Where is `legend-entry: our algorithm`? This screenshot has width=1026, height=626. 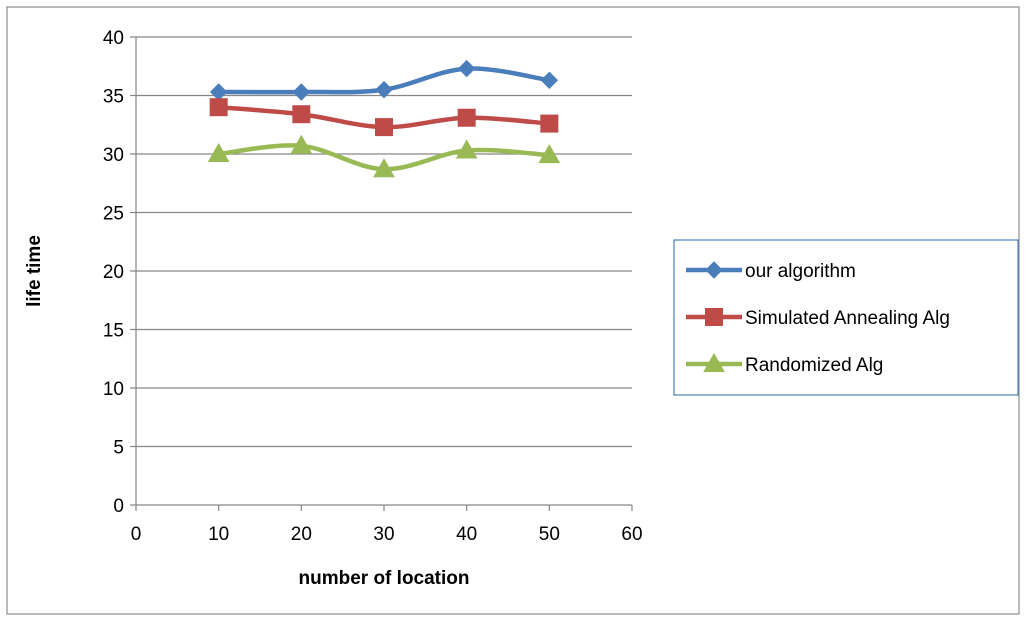
legend-entry: our algorithm is located at coordinates (771, 271).